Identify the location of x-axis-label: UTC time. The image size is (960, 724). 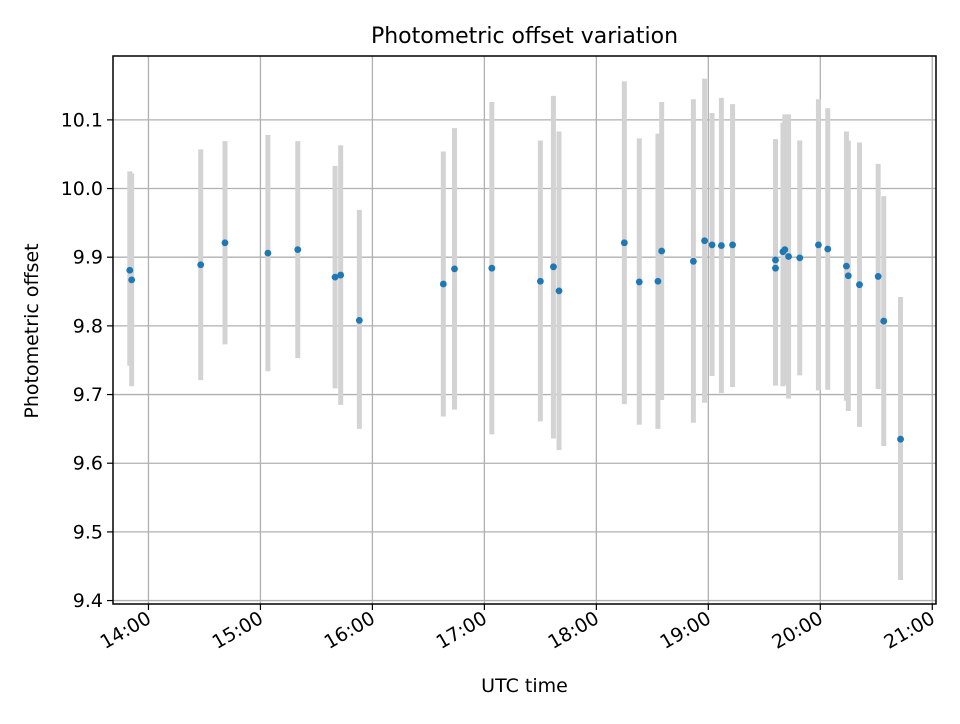
(524, 686).